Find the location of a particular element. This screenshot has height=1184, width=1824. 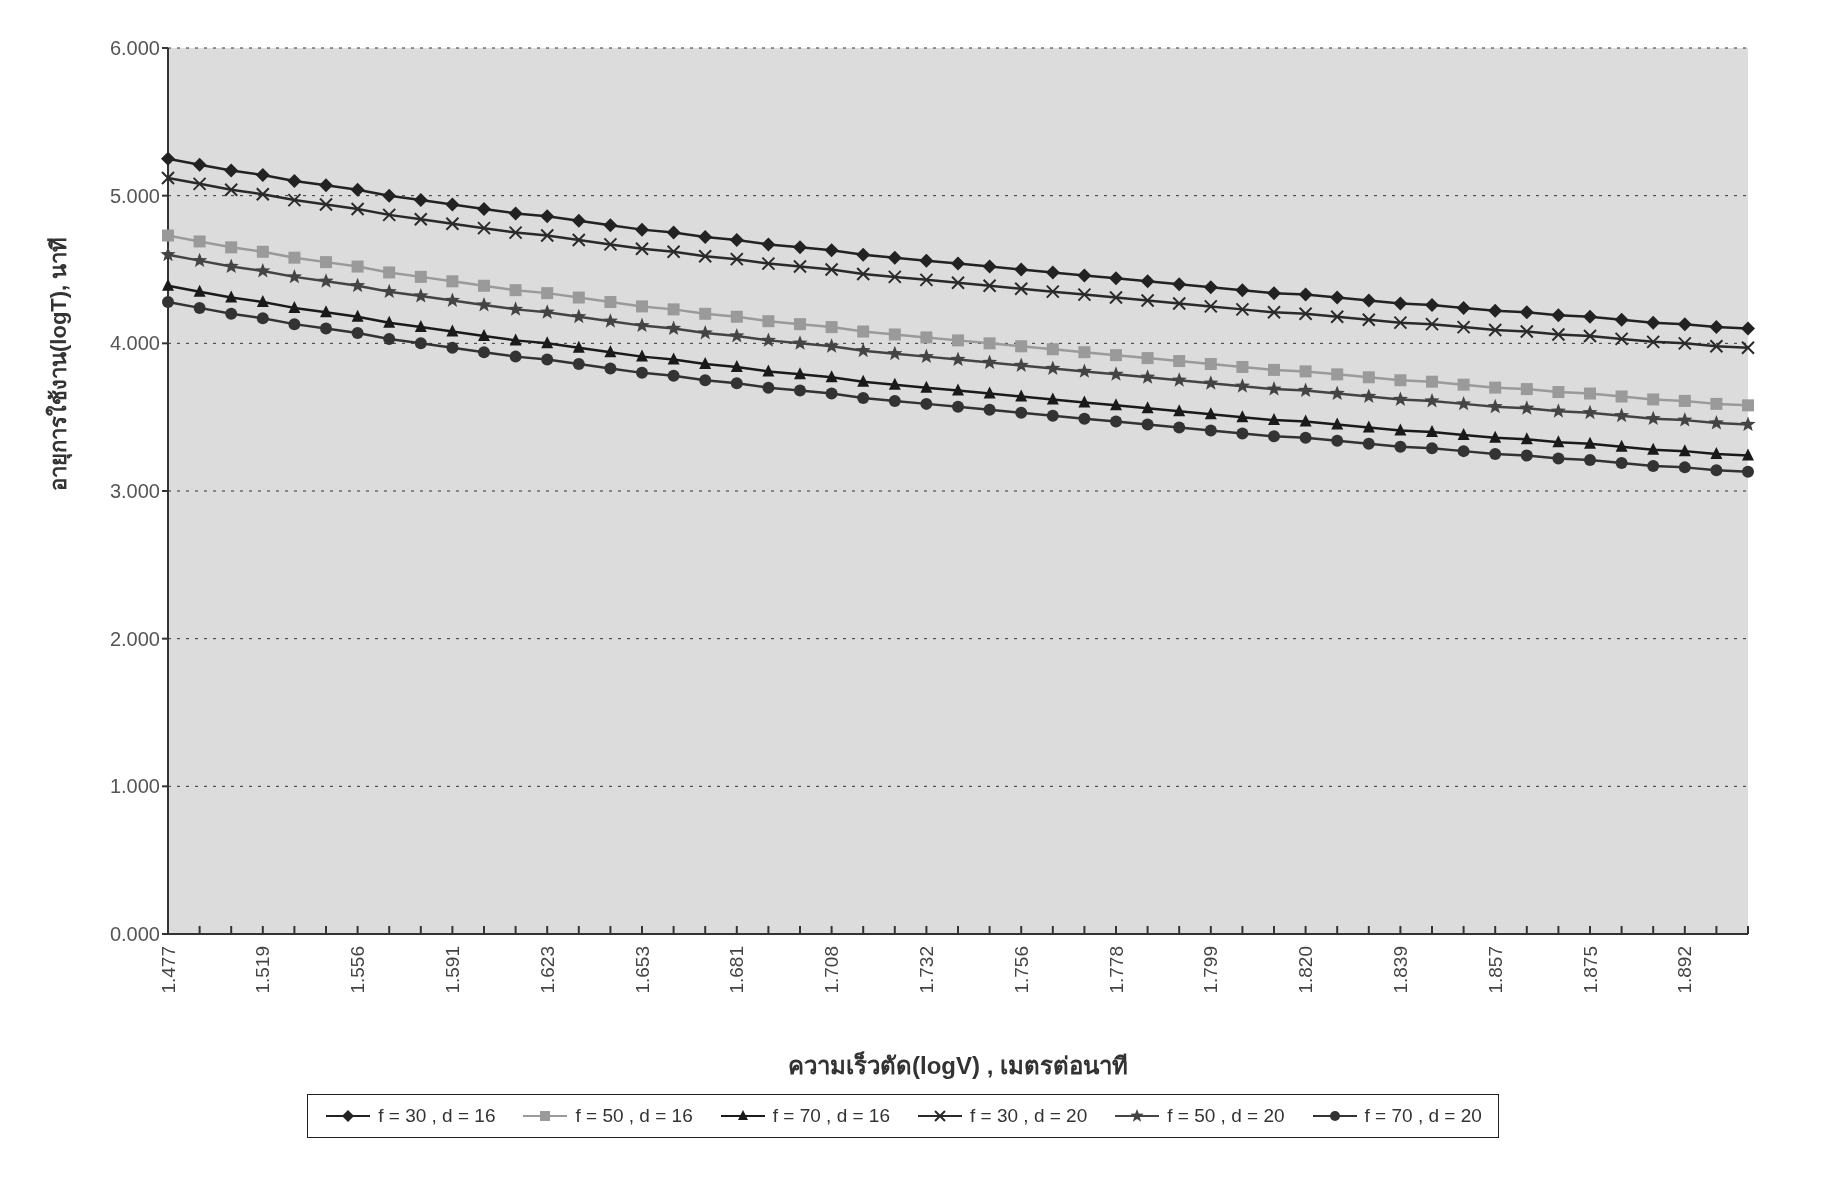

x-tick-label: 1.875 is located at coordinates (1590, 970).